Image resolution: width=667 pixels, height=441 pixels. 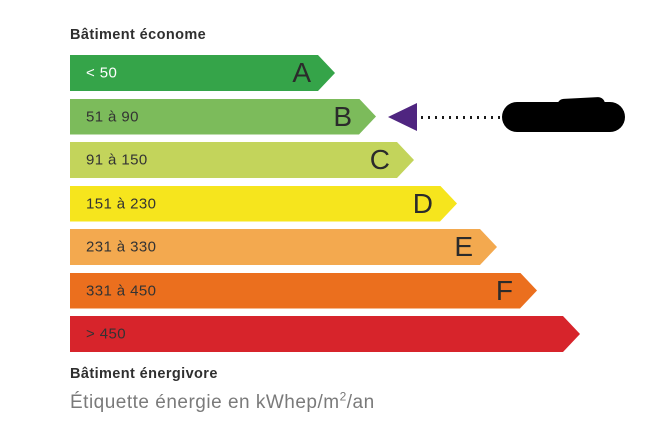 I want to click on rating-dotted-line, so click(x=461, y=117).